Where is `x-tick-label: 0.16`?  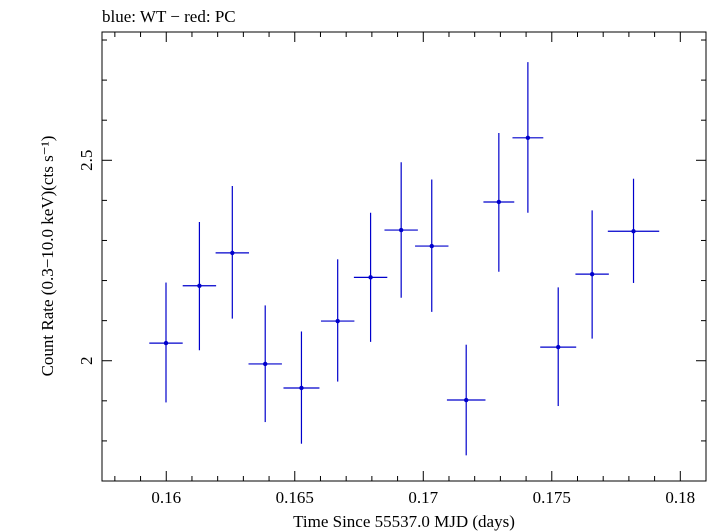 x-tick-label: 0.16 is located at coordinates (166, 497).